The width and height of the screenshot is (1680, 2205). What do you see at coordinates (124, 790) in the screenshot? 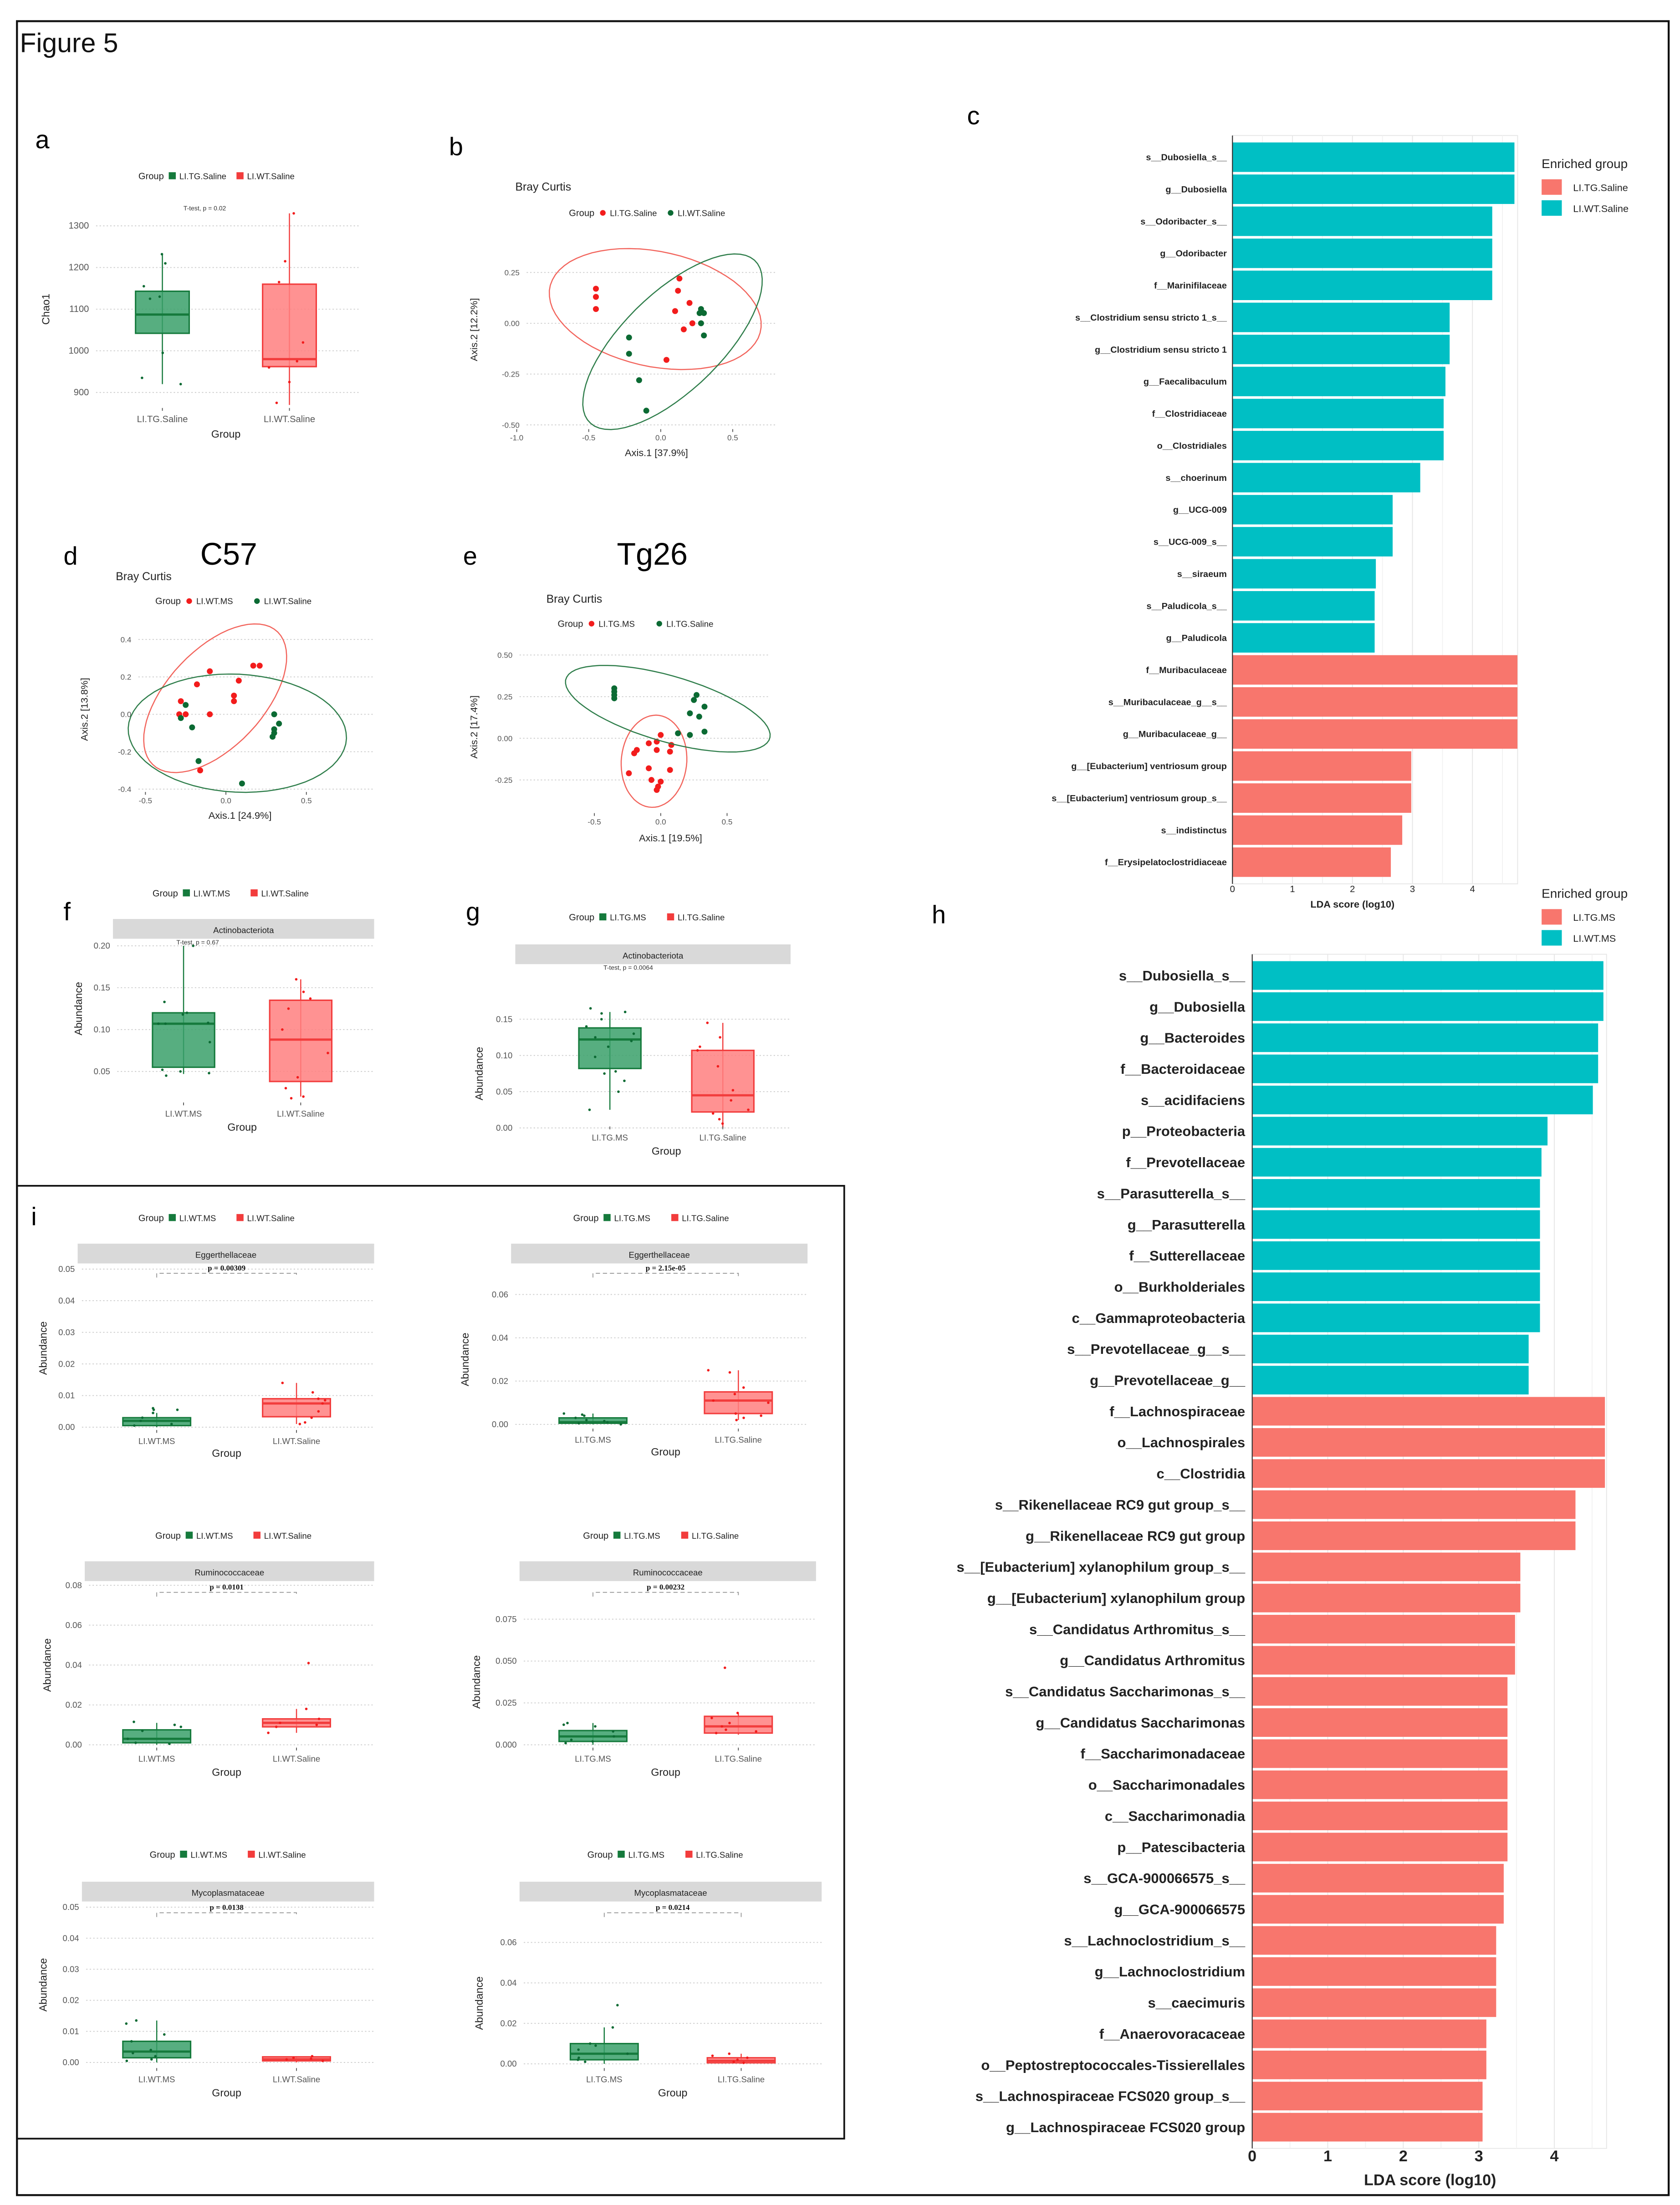
I see `y-tick-label: -0.4` at bounding box center [124, 790].